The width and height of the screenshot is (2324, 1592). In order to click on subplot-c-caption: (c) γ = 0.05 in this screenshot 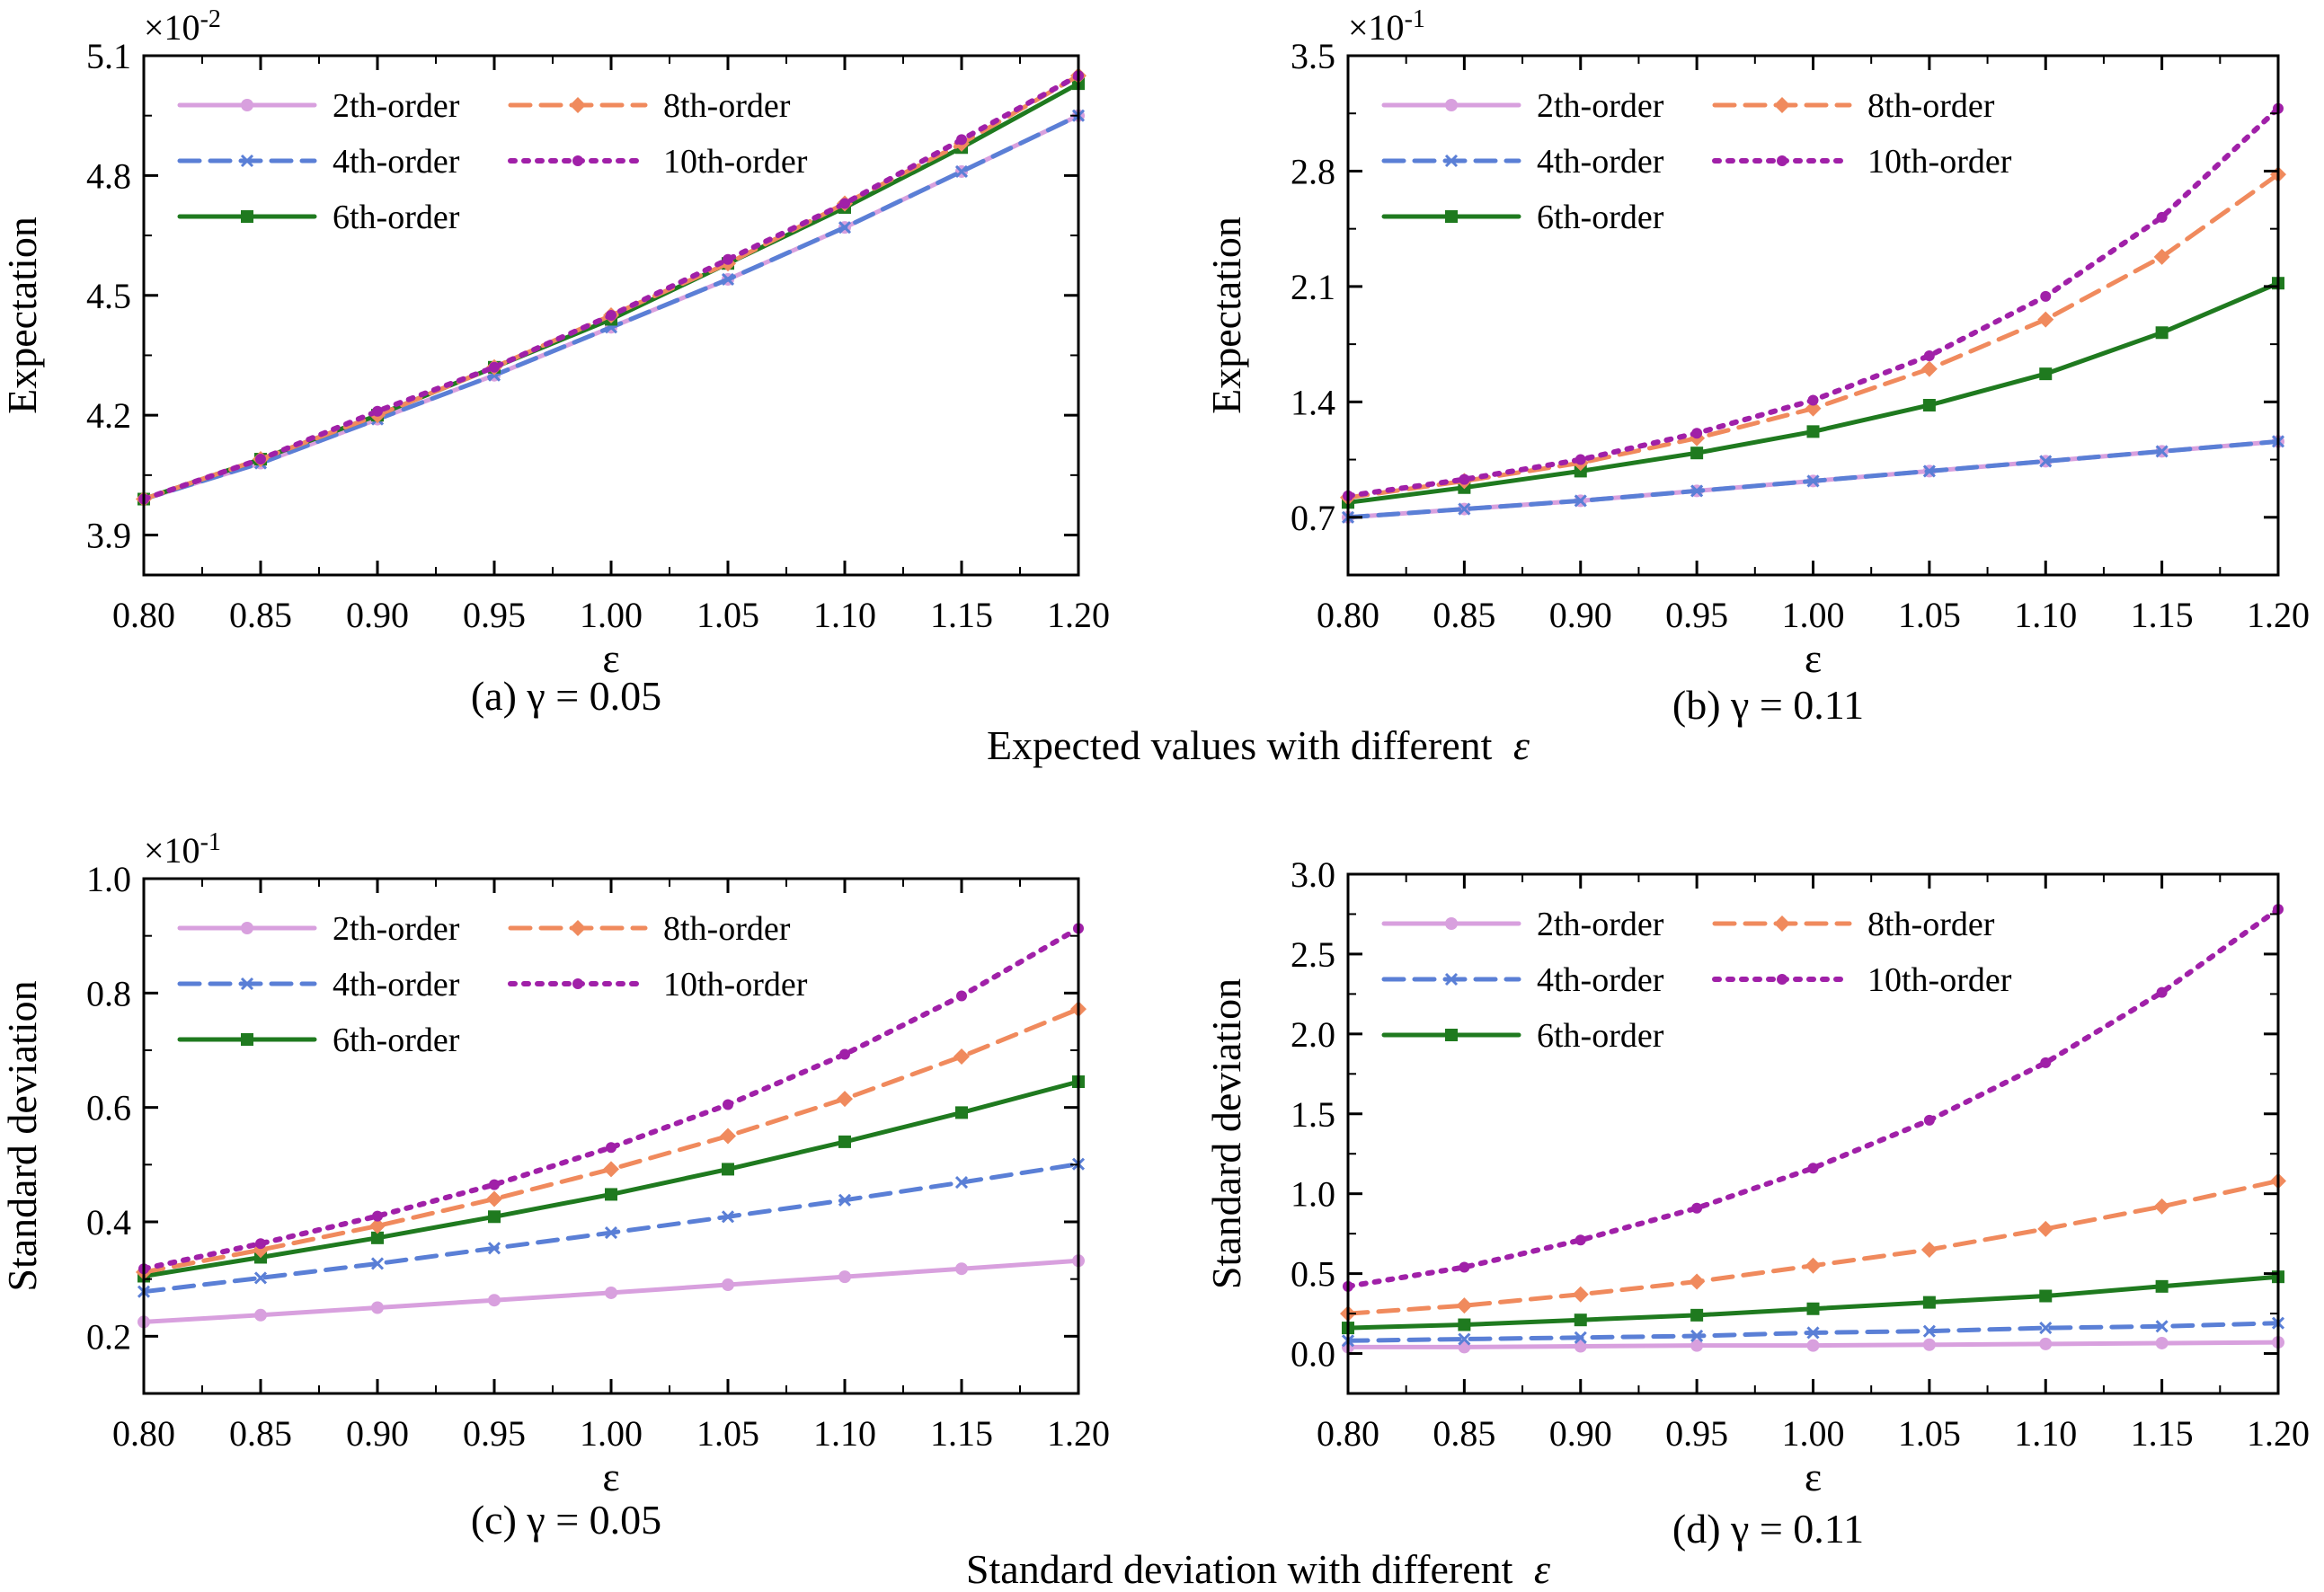, I will do `click(566, 1520)`.